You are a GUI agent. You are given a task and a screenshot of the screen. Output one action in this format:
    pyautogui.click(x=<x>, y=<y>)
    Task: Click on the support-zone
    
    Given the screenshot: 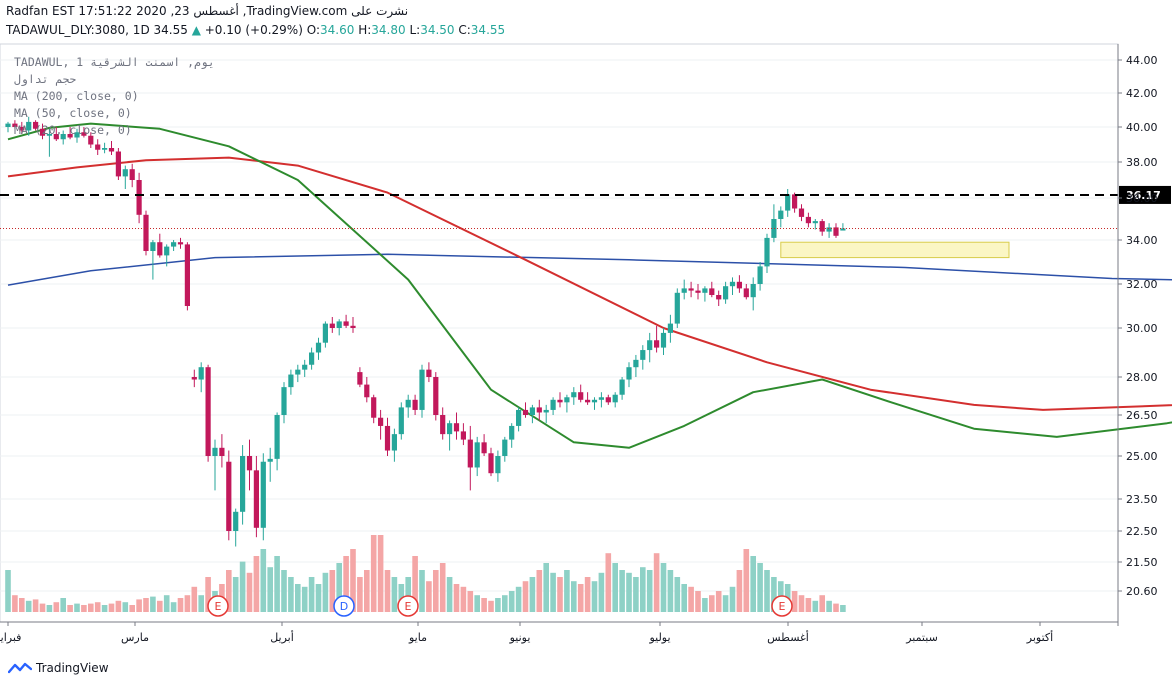 What is the action you would take?
    pyautogui.click(x=895, y=250)
    